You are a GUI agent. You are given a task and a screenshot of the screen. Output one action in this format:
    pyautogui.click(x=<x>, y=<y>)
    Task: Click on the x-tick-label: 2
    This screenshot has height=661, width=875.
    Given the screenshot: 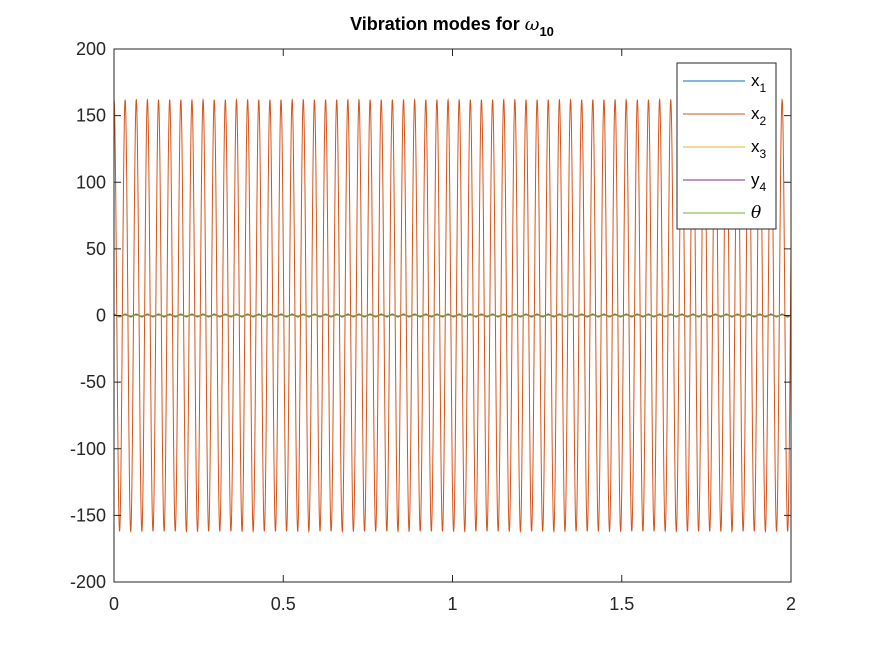 What is the action you would take?
    pyautogui.click(x=791, y=604)
    